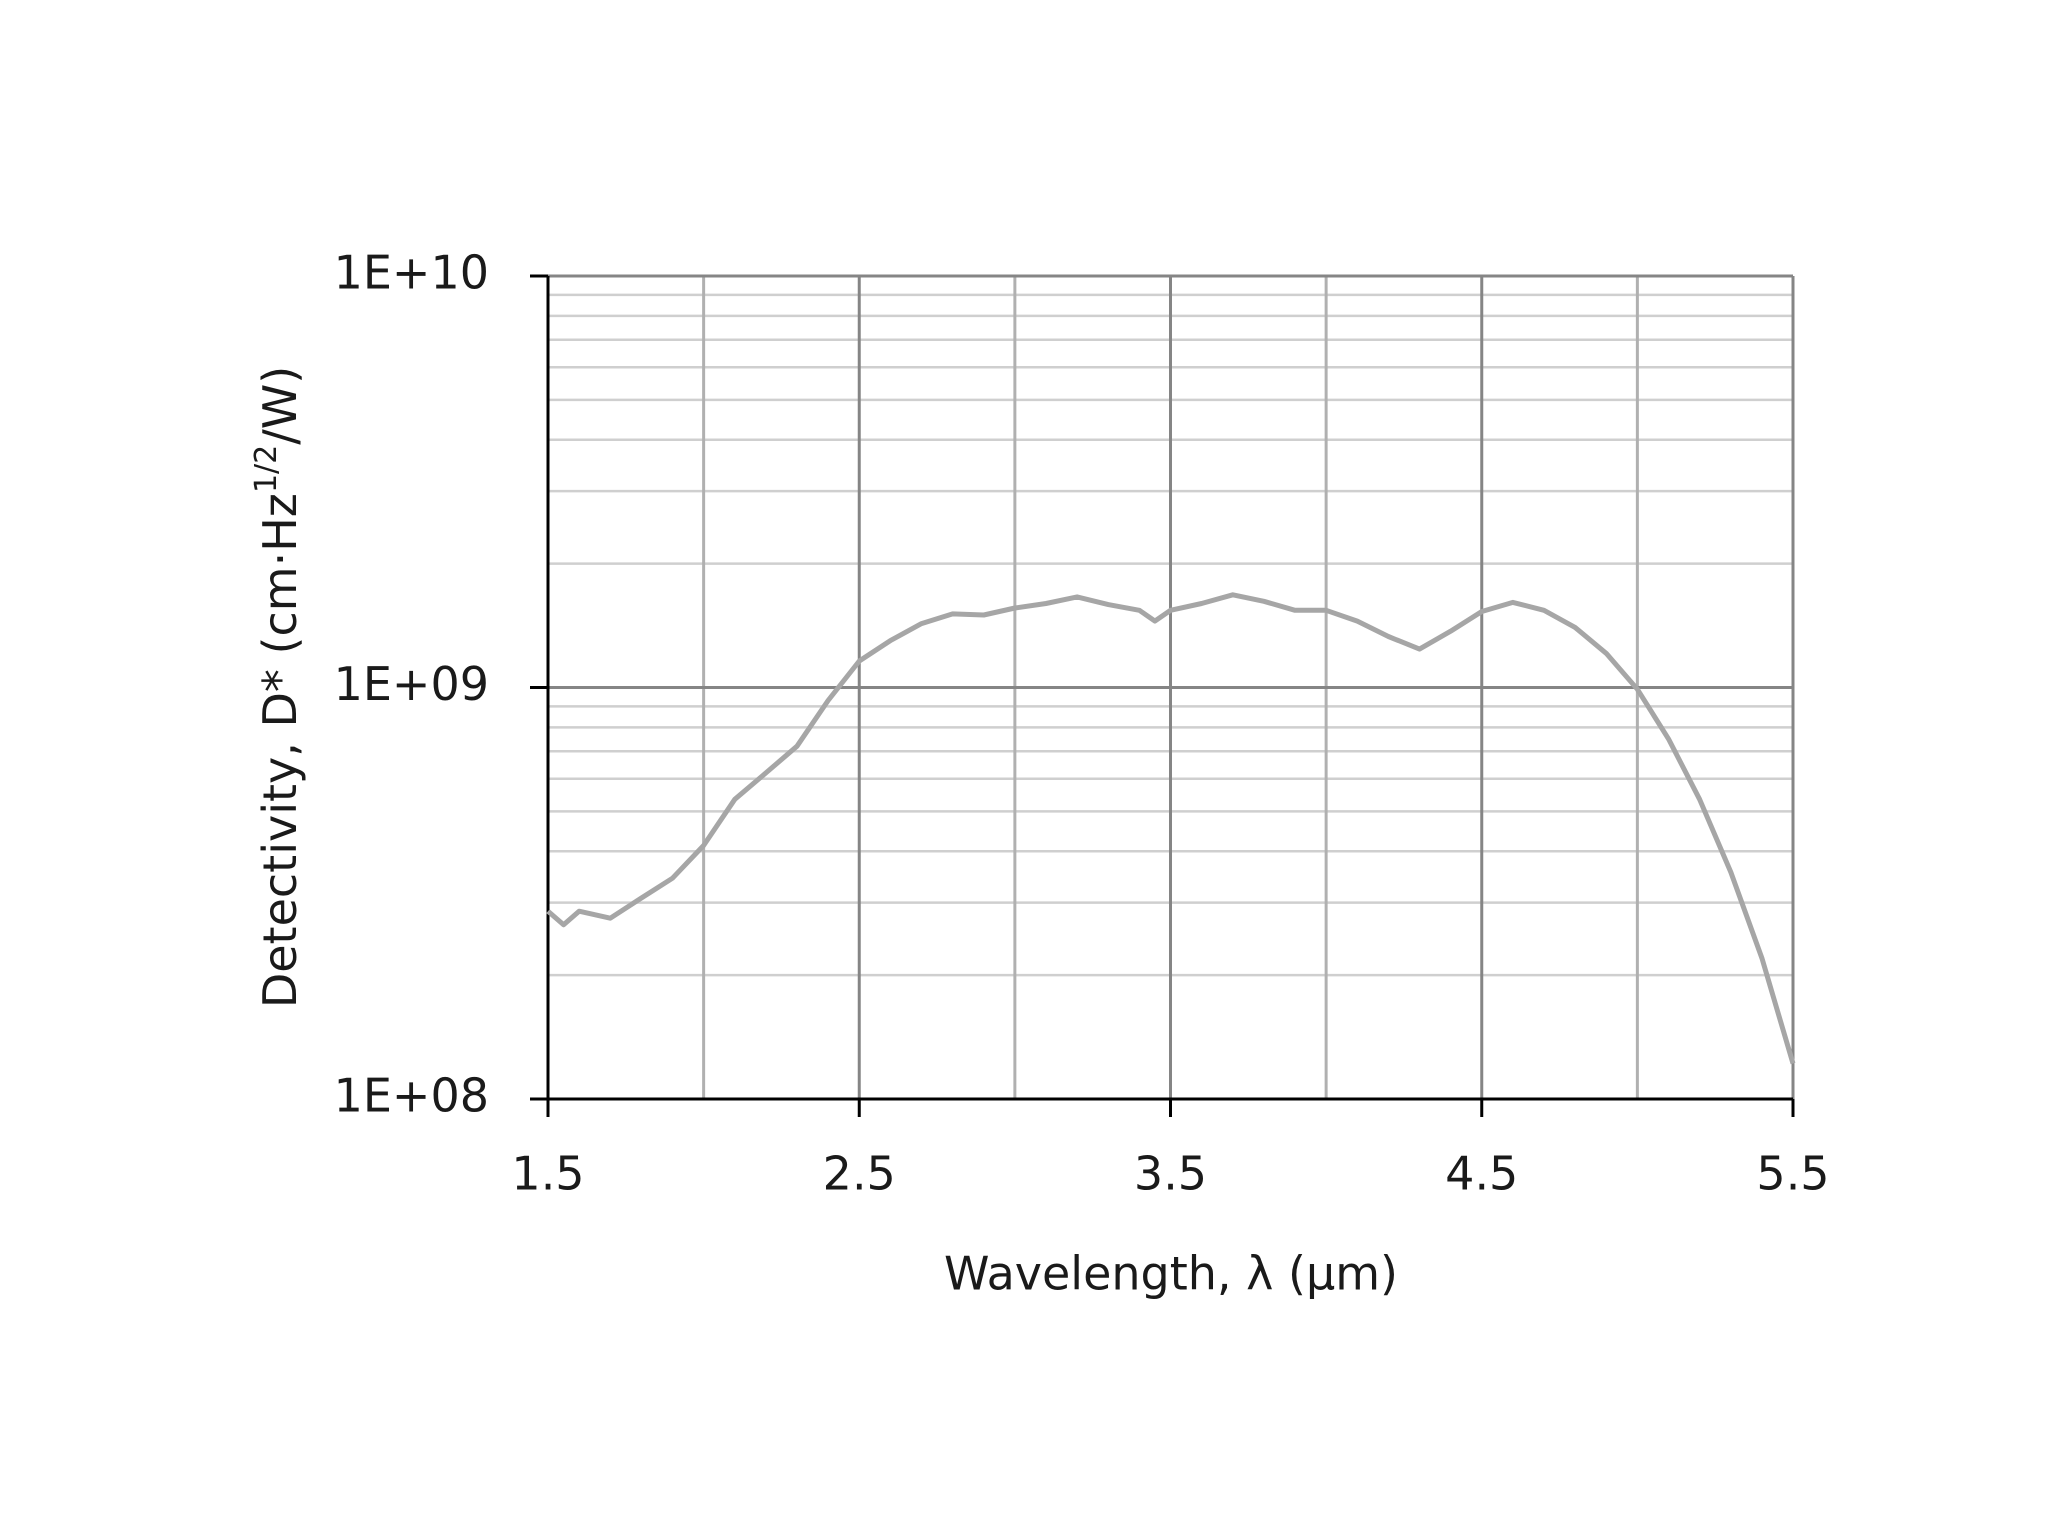  What do you see at coordinates (859, 1174) in the screenshot?
I see `x-tick-label: 2.5` at bounding box center [859, 1174].